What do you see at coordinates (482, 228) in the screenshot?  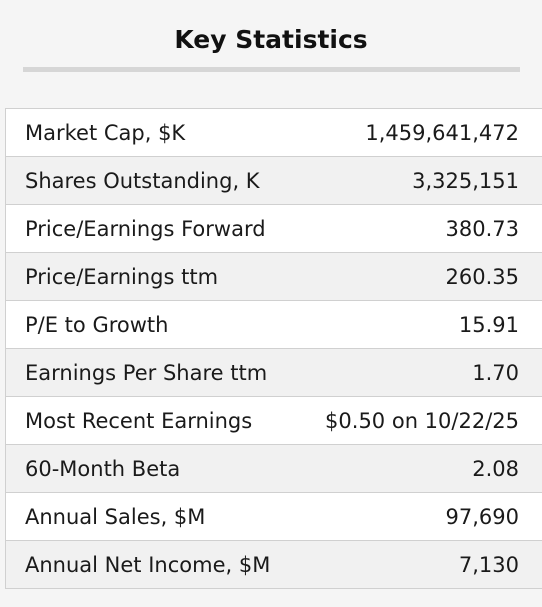 I see `stat-value: 380.73` at bounding box center [482, 228].